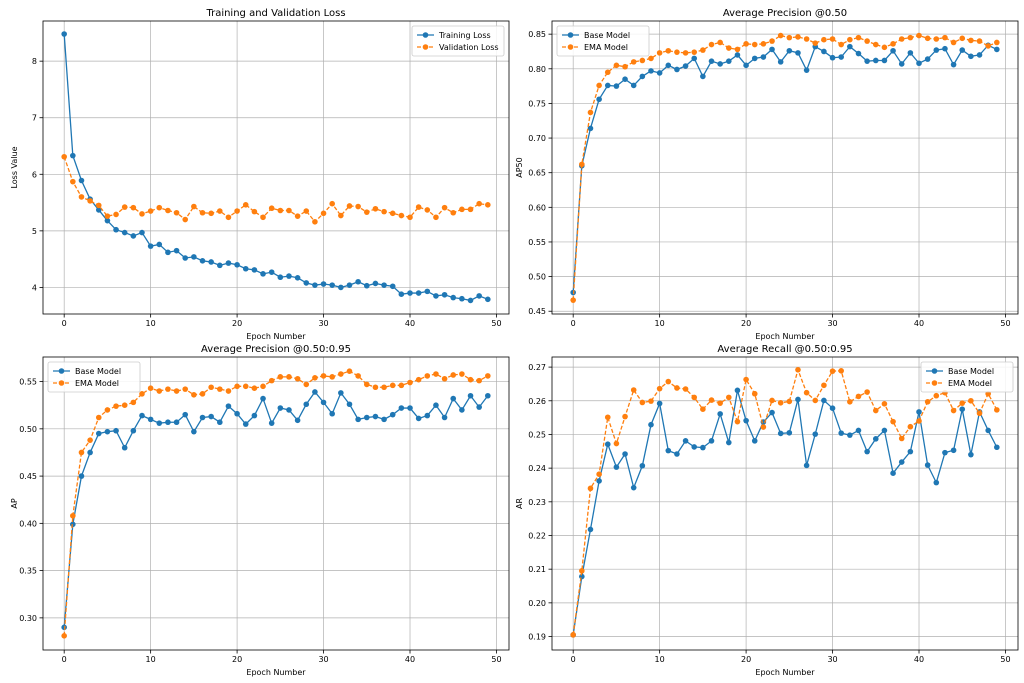 The width and height of the screenshot is (1024, 683). I want to click on y-axis-label: Loss Value, so click(14, 167).